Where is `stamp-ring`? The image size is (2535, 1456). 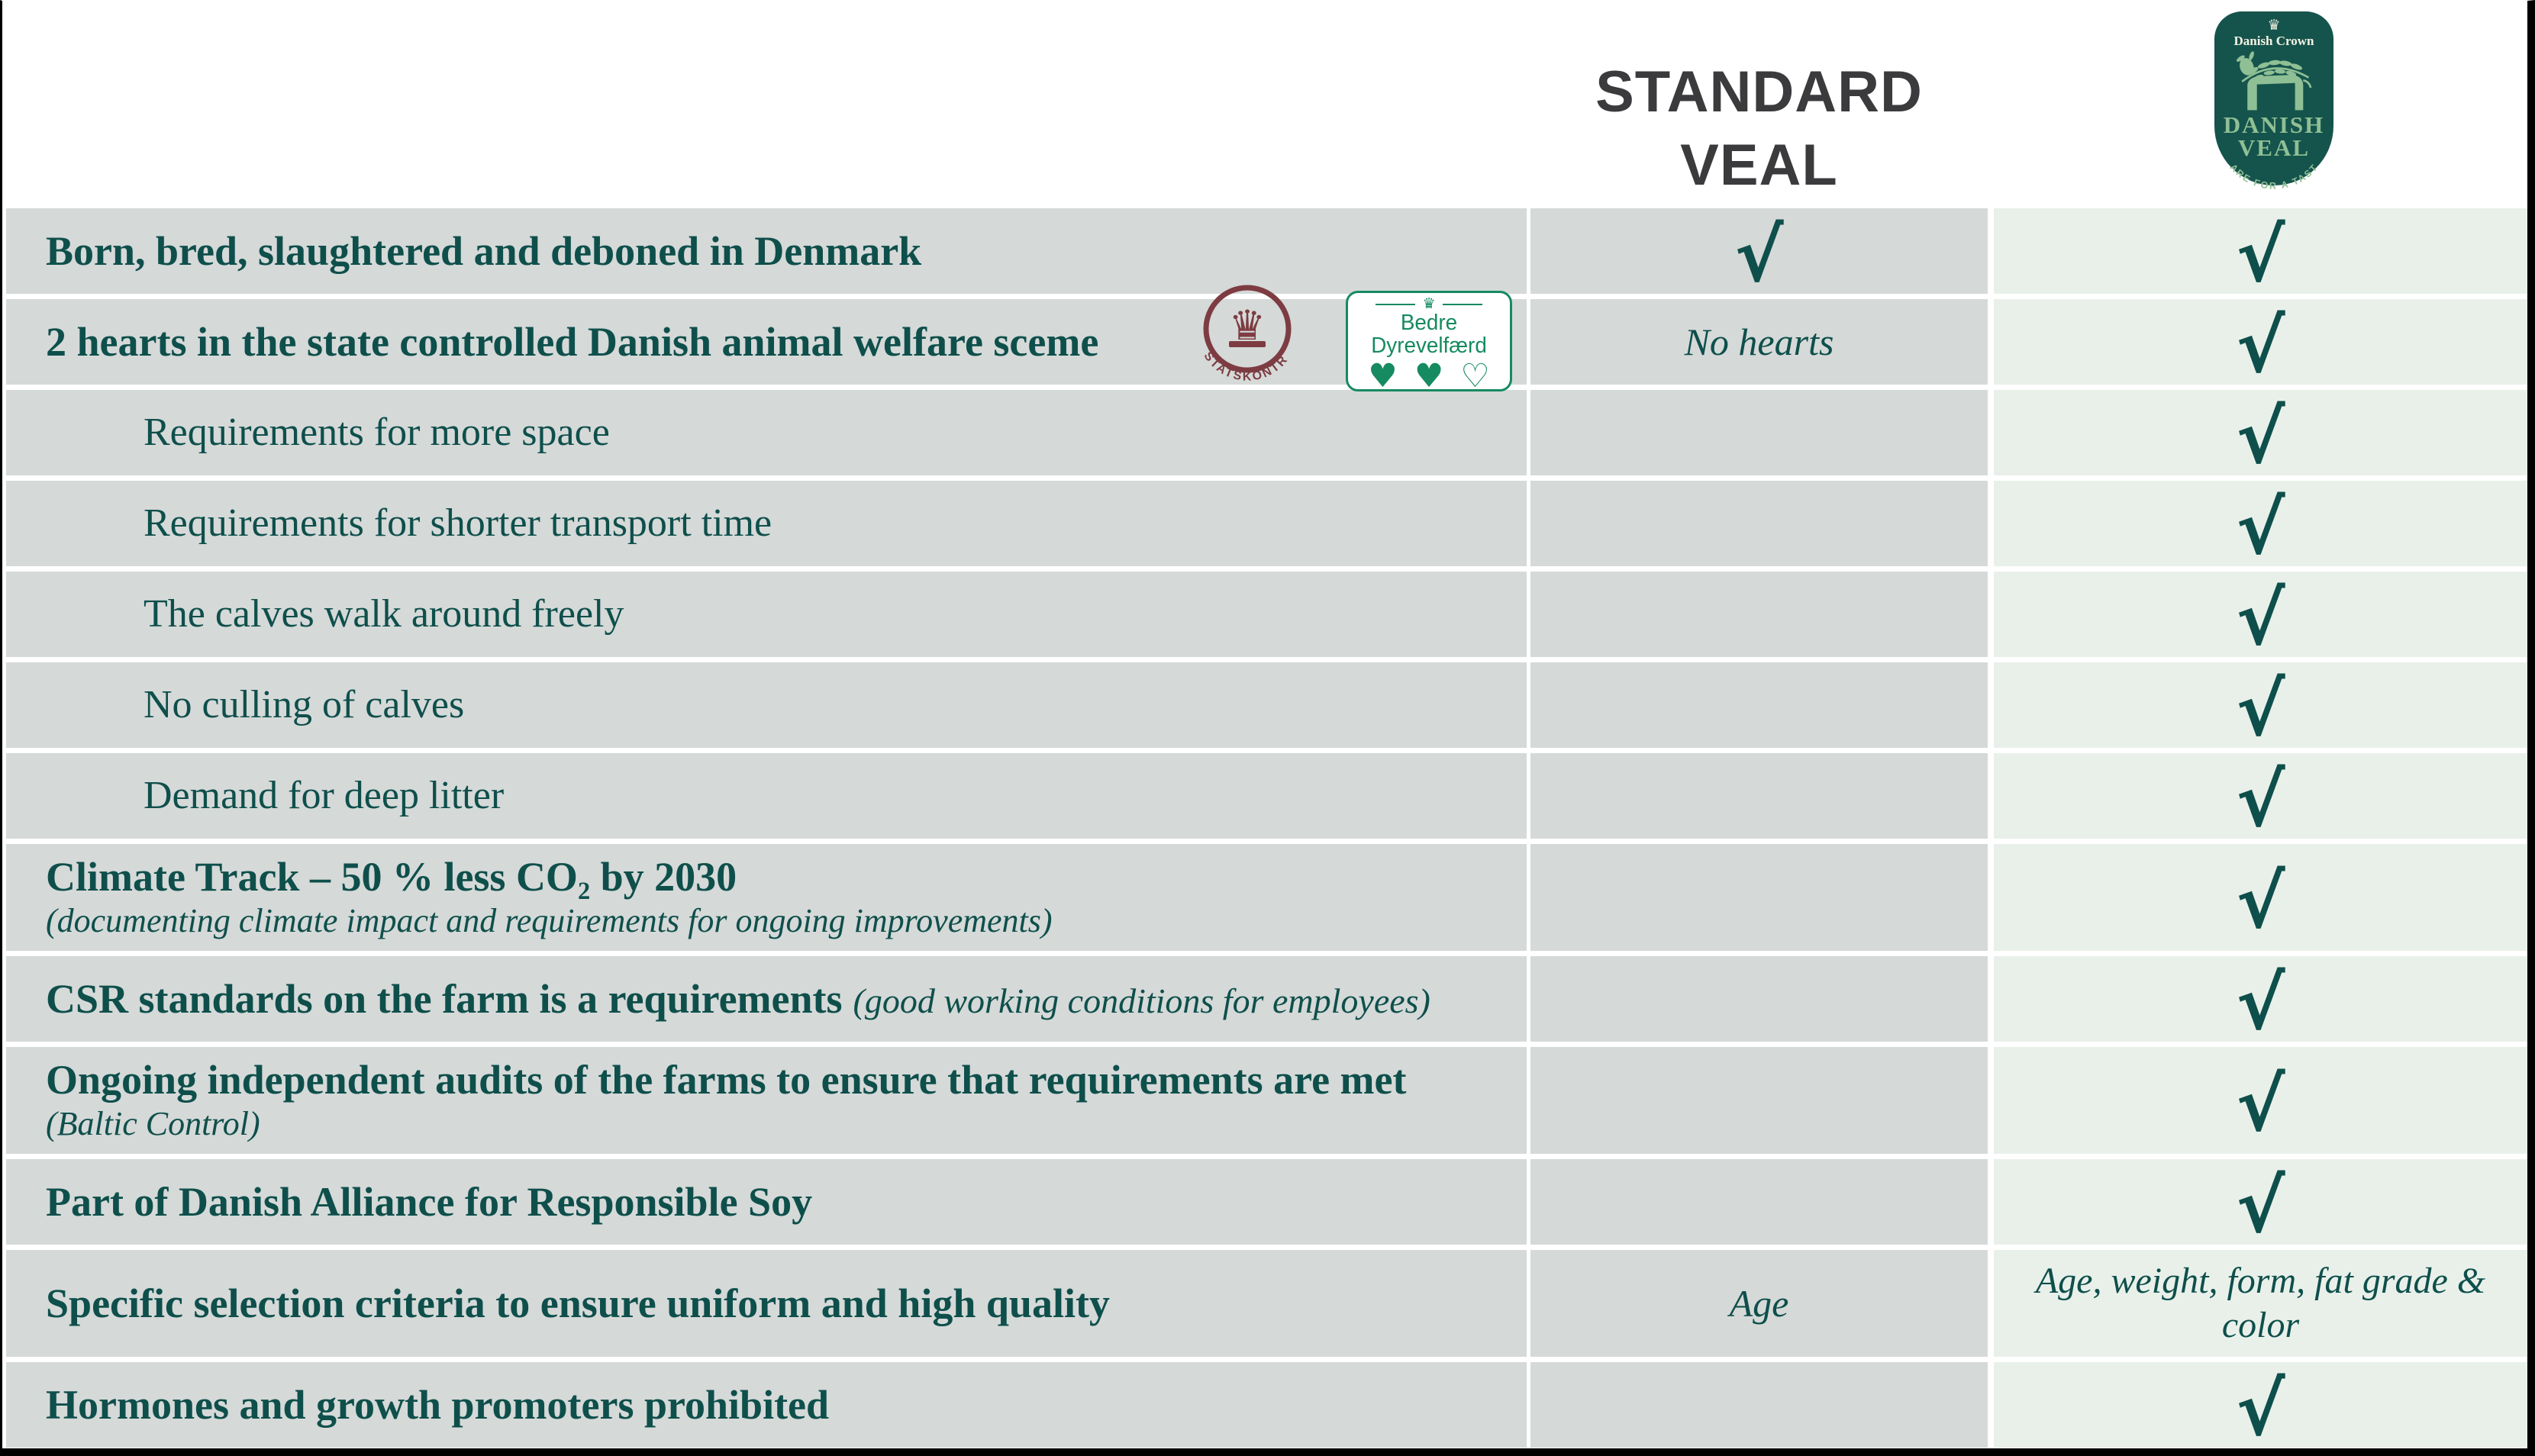
stamp-ring is located at coordinates (1247, 329).